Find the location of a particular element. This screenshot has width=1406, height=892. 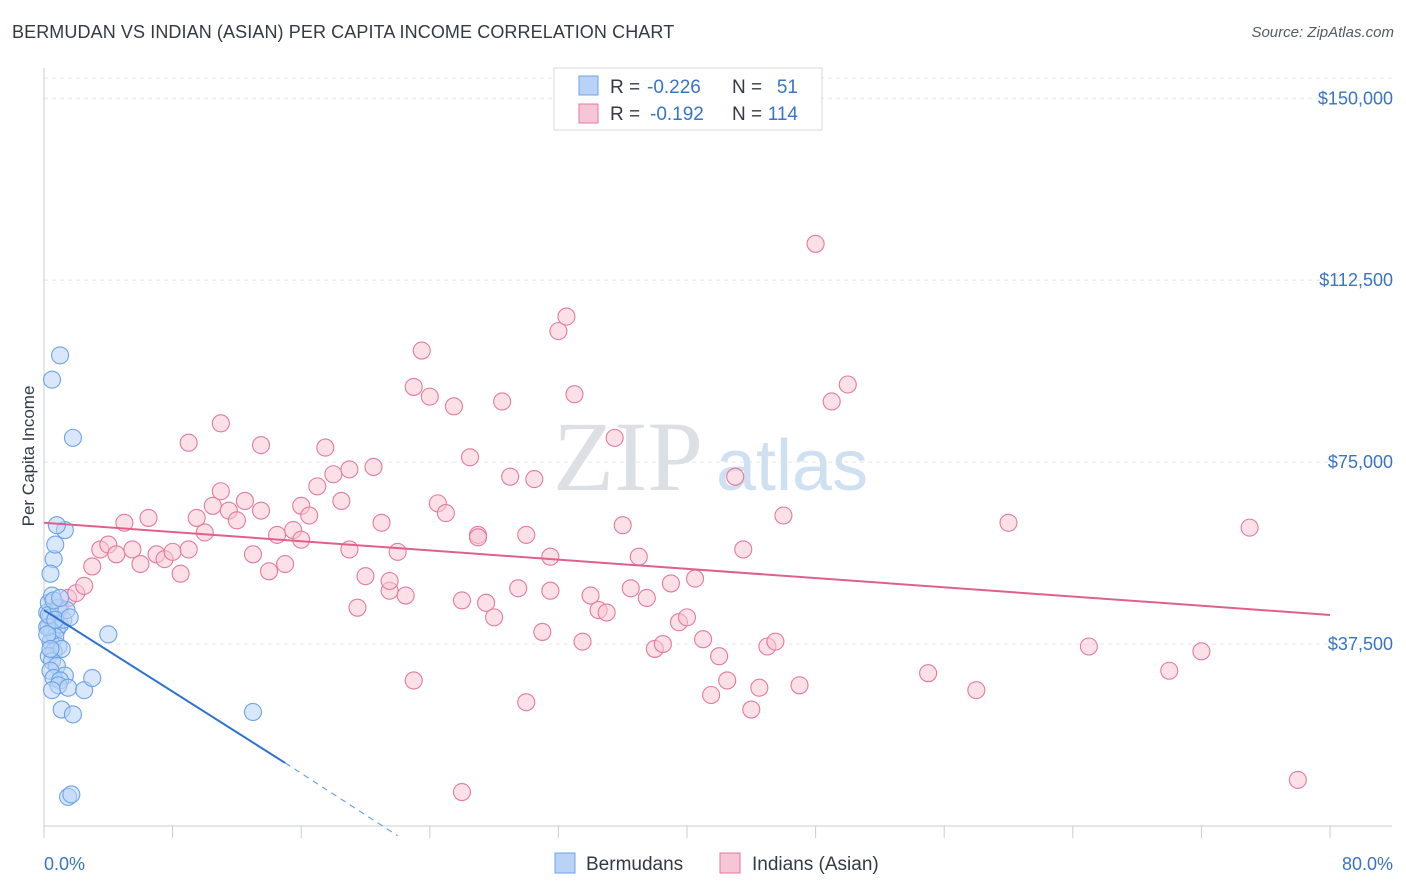

watermark-atlas: atlas is located at coordinates (792, 466).